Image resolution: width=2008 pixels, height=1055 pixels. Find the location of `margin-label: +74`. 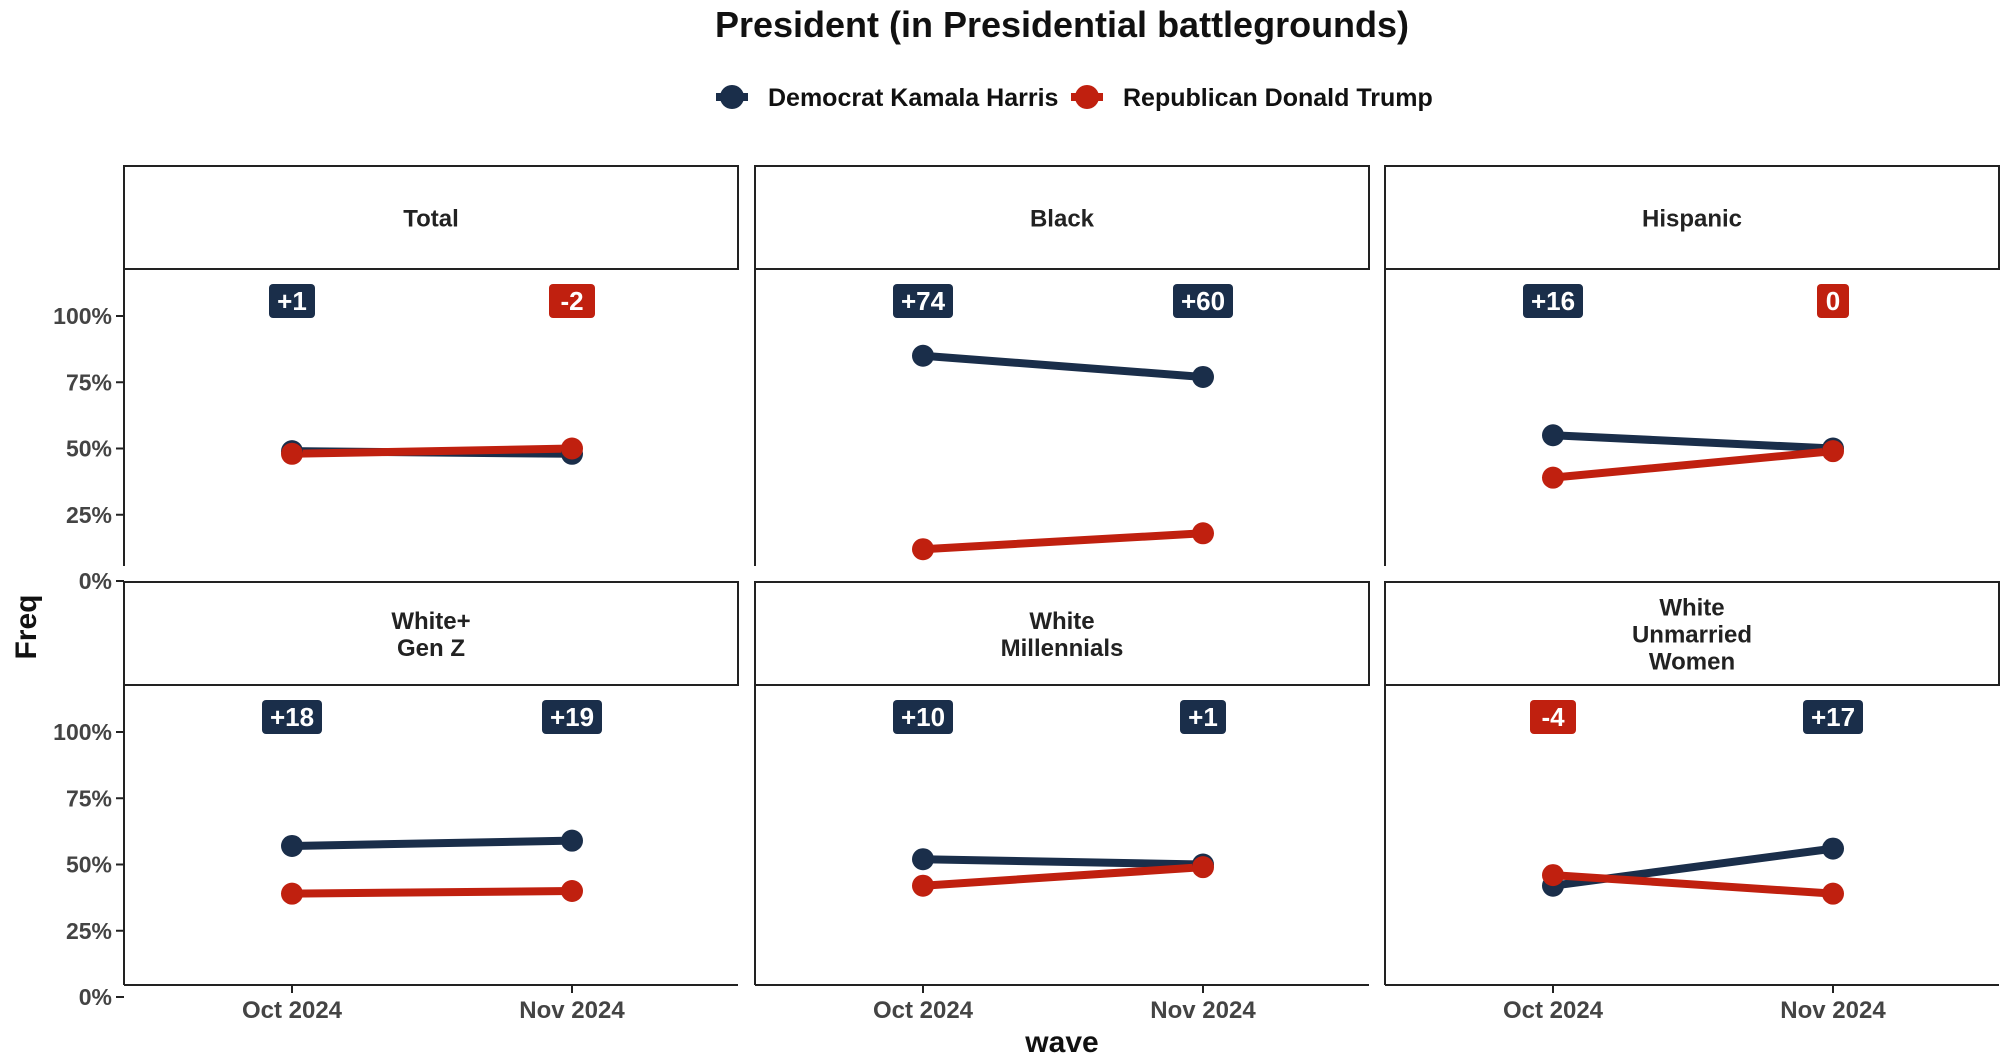

margin-label: +74 is located at coordinates (923, 301).